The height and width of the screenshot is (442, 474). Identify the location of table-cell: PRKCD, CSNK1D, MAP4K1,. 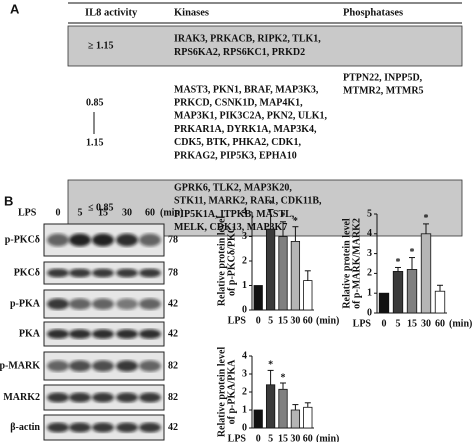
(238, 102).